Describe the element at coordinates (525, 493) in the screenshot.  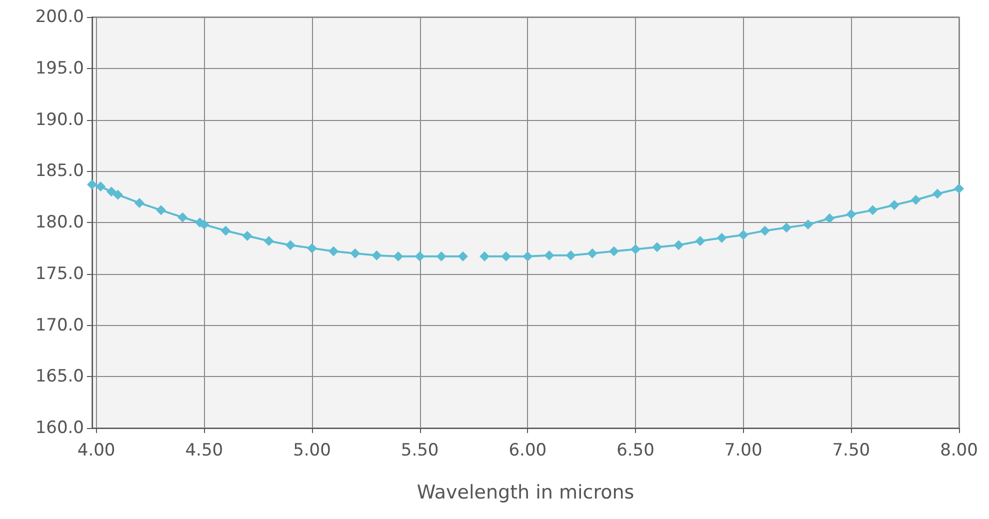
I see `x-axis-title: Wavelength in microns` at that location.